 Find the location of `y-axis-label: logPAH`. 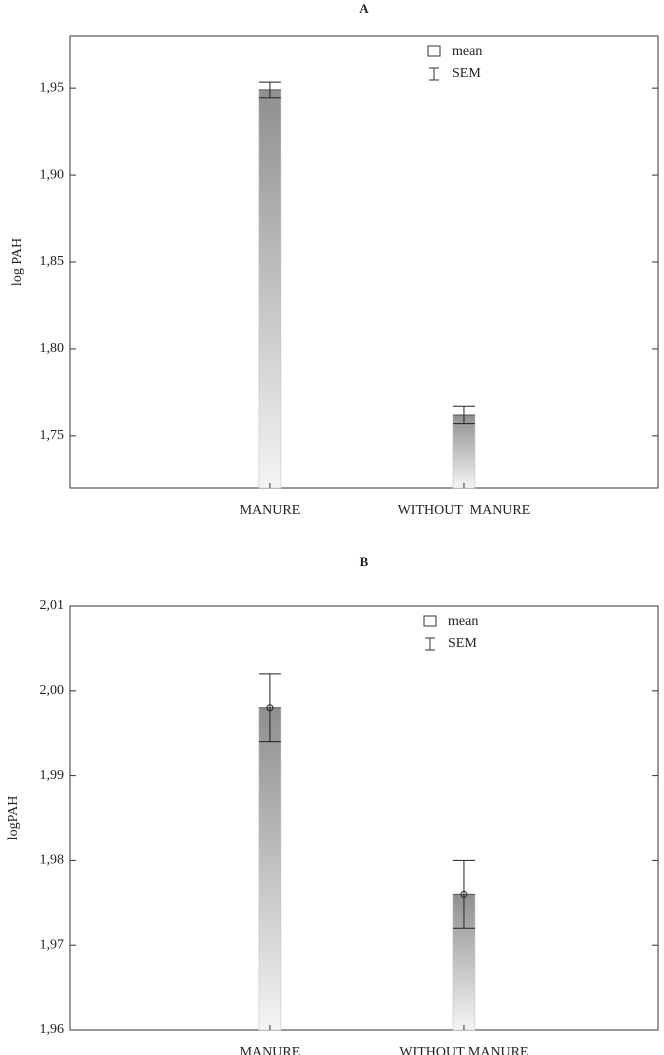

y-axis-label: logPAH is located at coordinates (13, 818).